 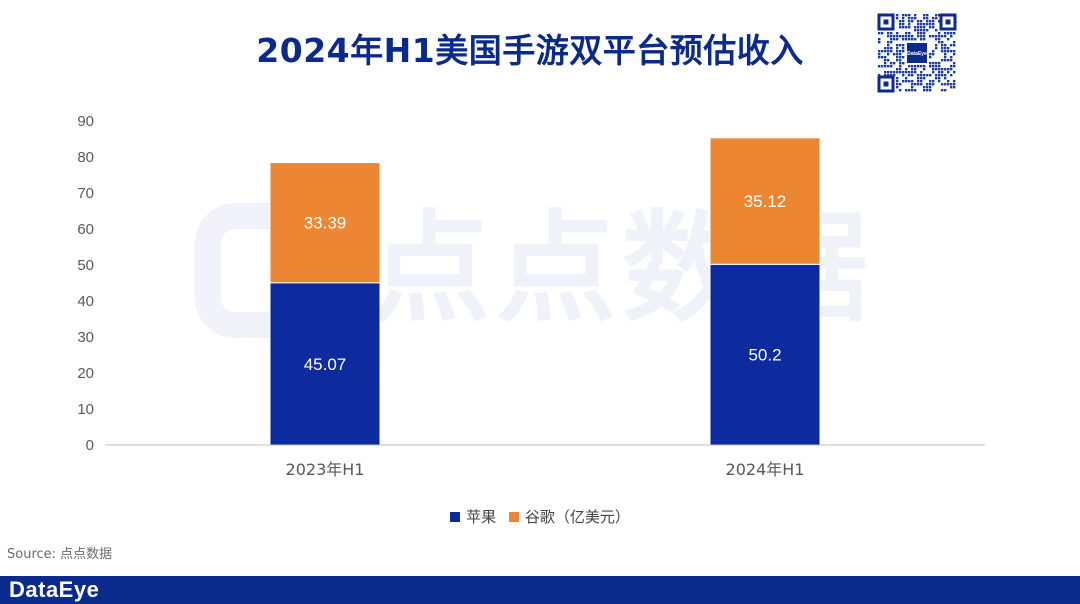 What do you see at coordinates (569, 516) in the screenshot?
I see `legend-item-google: 谷歌（亿美元）` at bounding box center [569, 516].